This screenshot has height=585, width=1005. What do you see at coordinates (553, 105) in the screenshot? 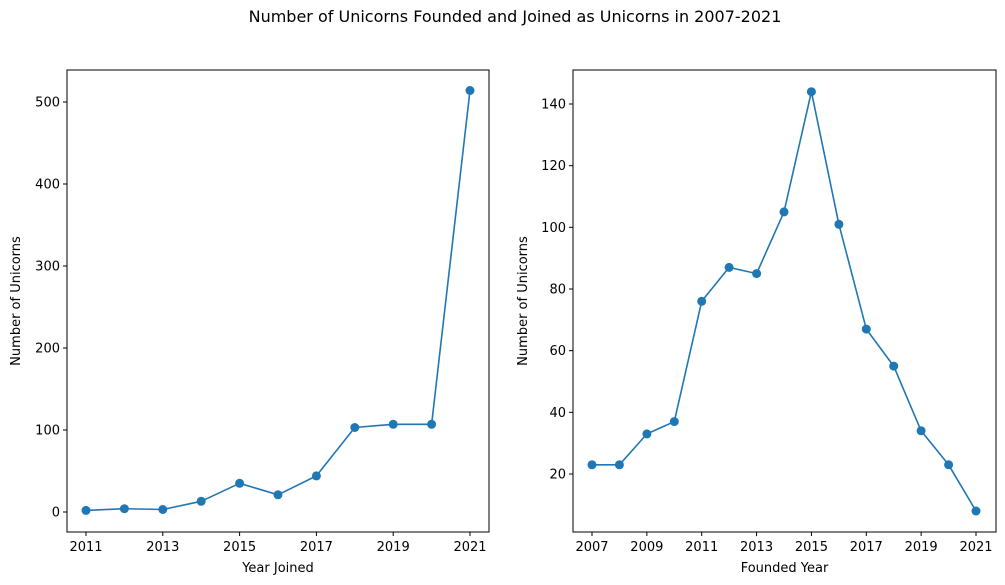
I see `y-tick-label: 140` at bounding box center [553, 105].